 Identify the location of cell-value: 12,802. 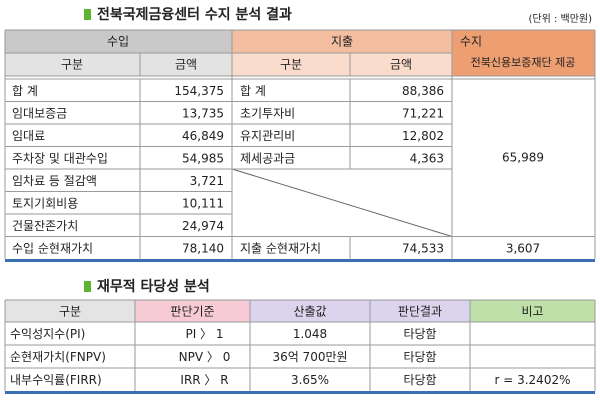
(423, 136).